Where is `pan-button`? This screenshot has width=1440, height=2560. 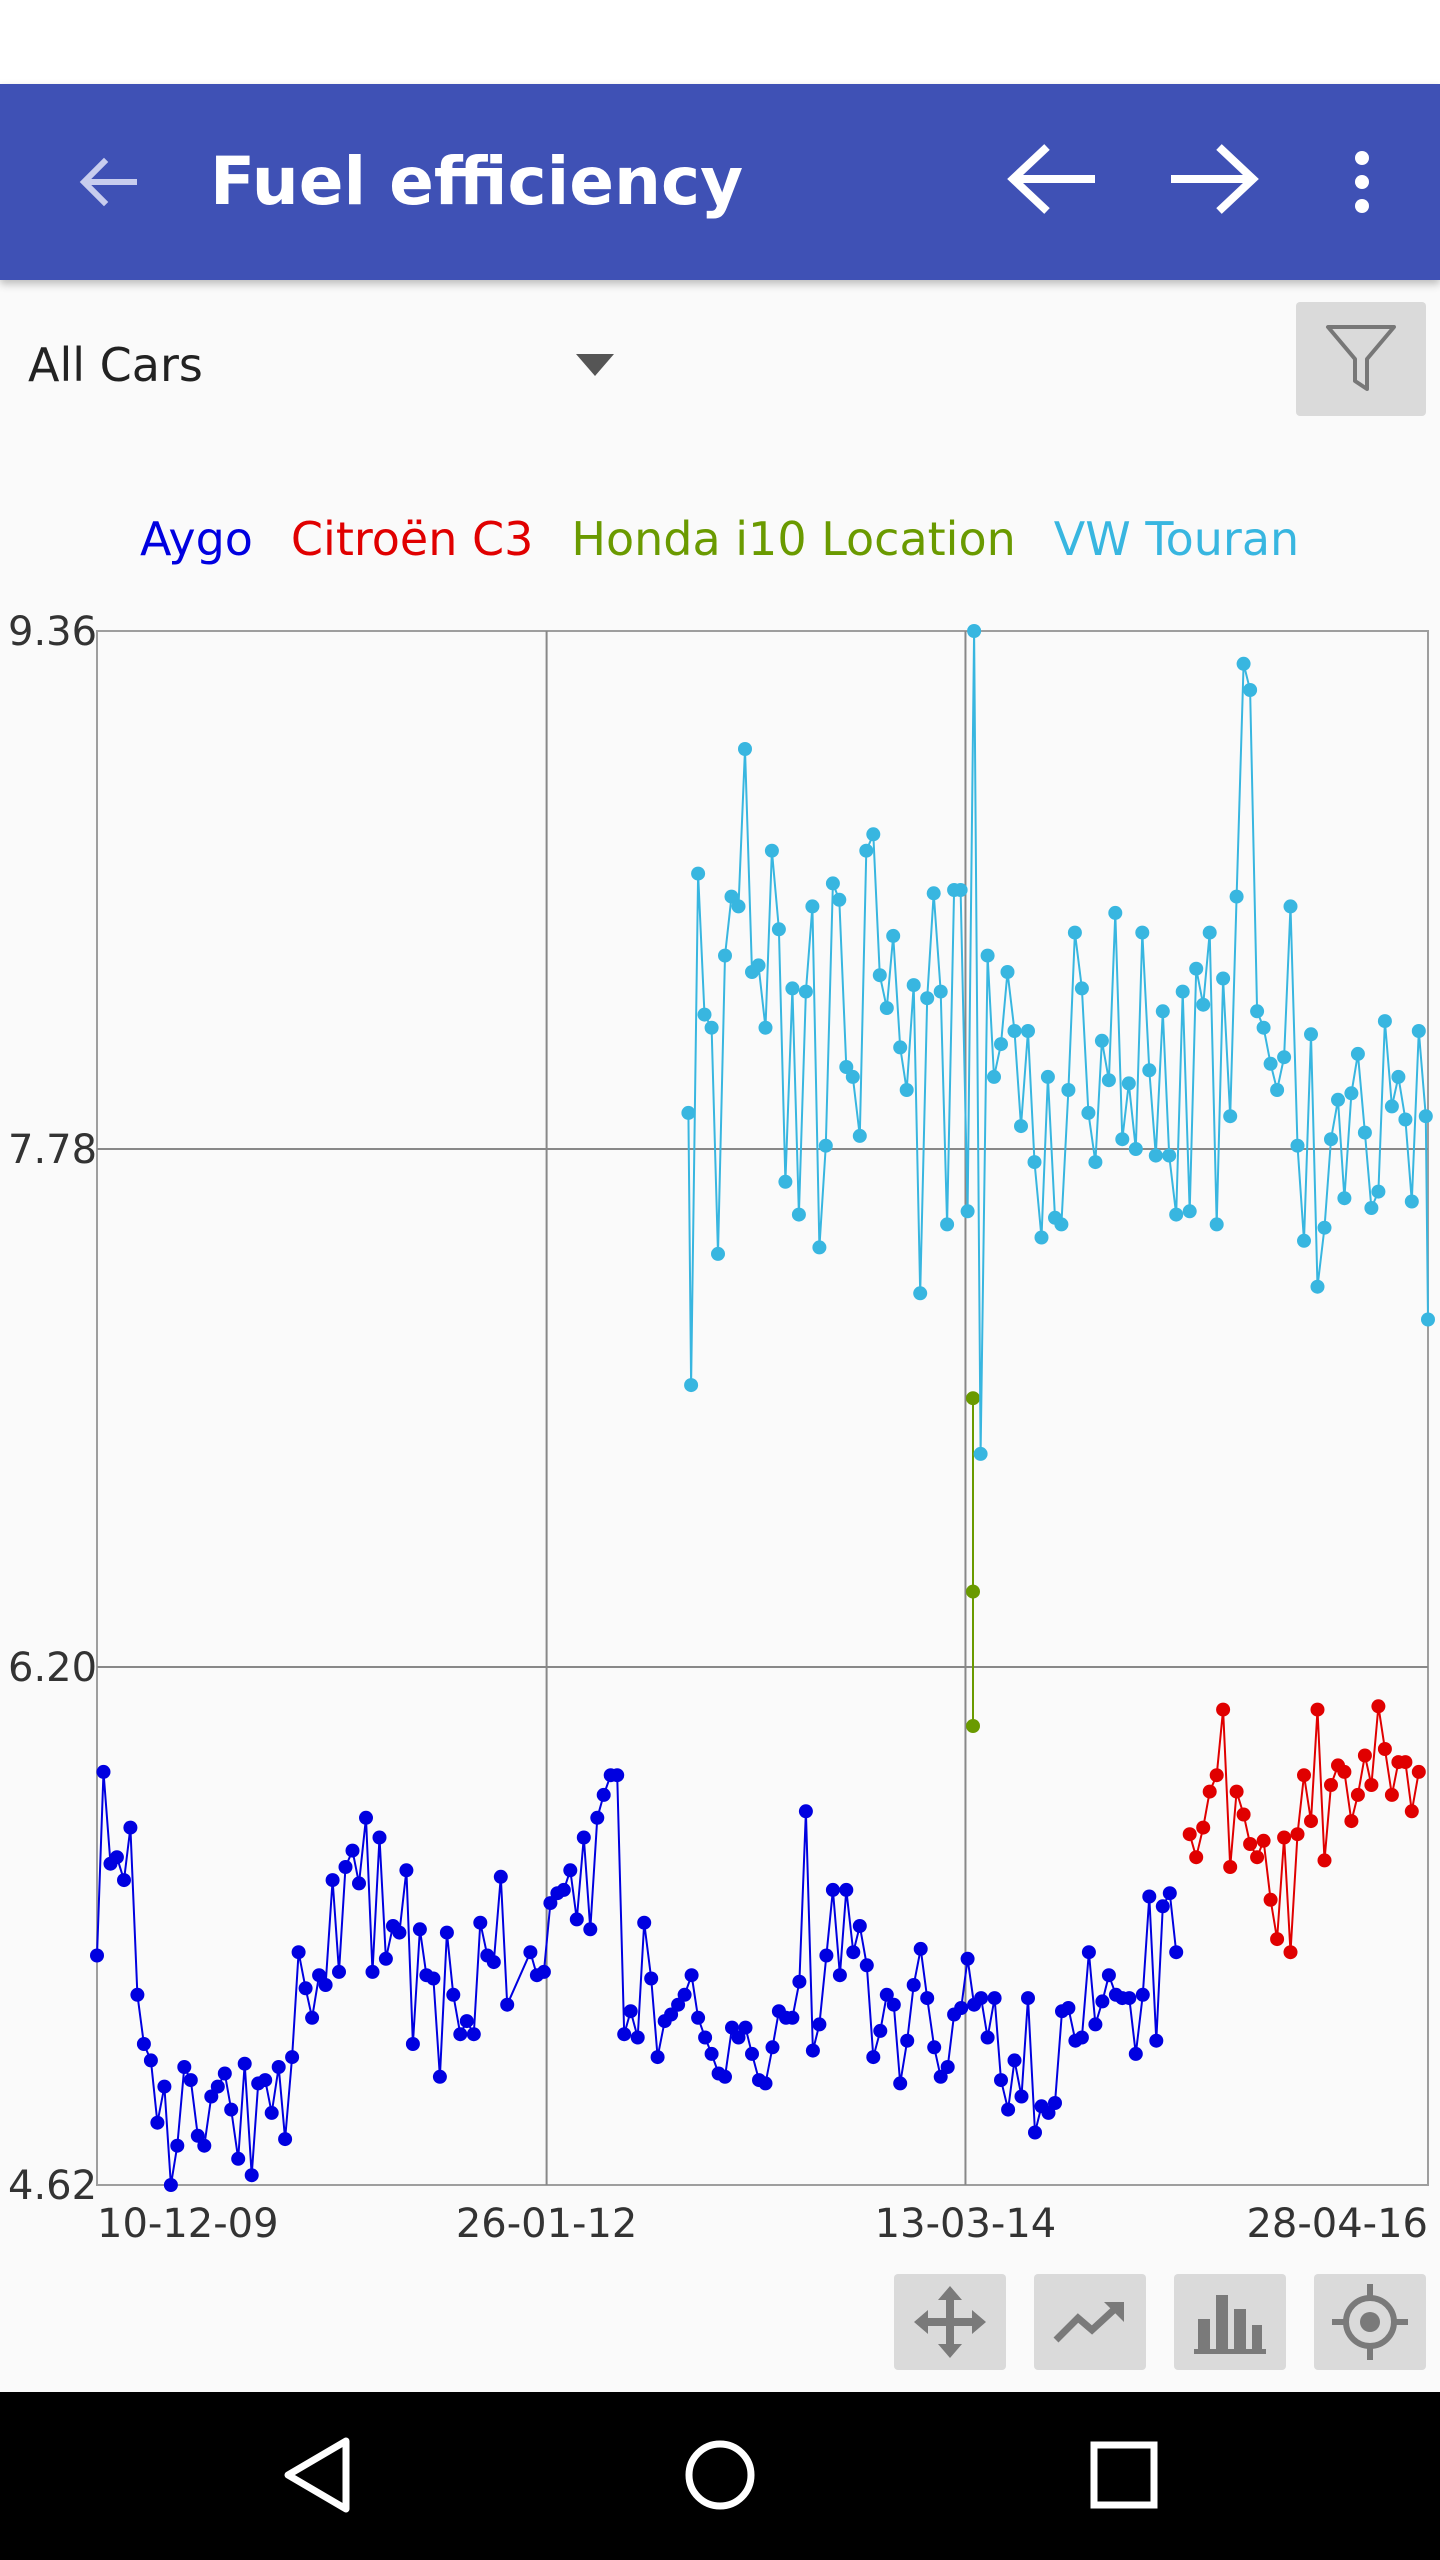 pan-button is located at coordinates (950, 2322).